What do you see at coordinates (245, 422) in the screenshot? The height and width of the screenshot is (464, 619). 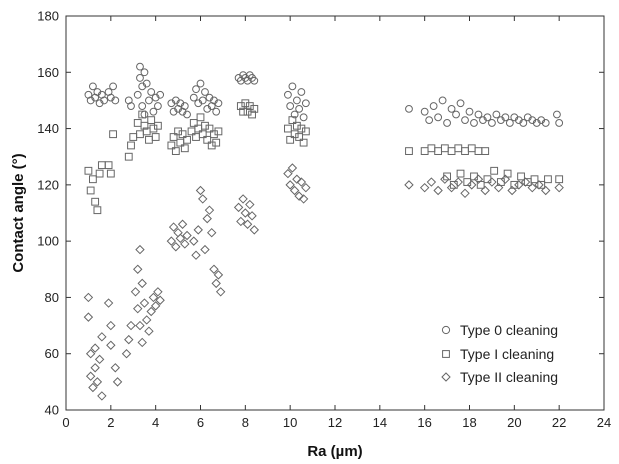 I see `x-tick-label: 8` at bounding box center [245, 422].